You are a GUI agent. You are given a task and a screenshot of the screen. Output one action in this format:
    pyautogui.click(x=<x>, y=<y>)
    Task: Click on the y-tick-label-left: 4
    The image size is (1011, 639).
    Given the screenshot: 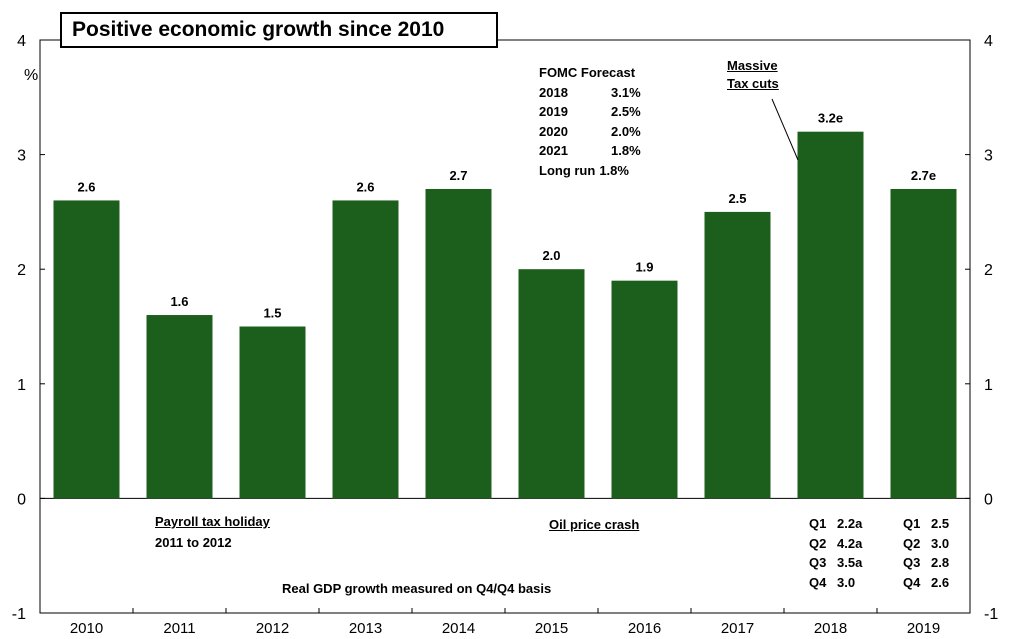 What is the action you would take?
    pyautogui.click(x=21, y=41)
    